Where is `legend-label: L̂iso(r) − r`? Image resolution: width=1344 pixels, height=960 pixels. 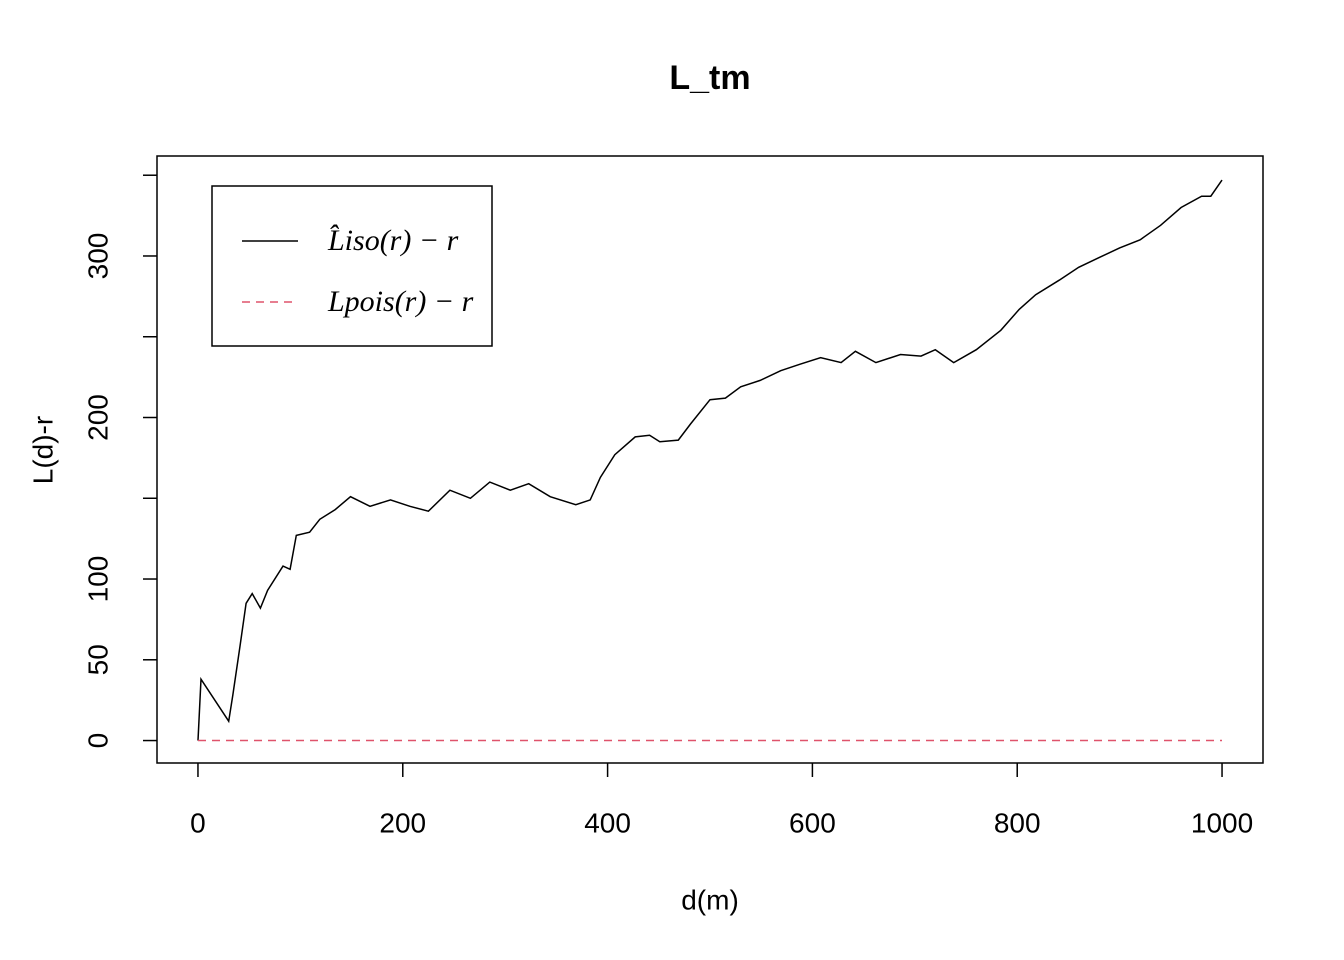 legend-label: L̂iso(r) − r is located at coordinates (393, 240).